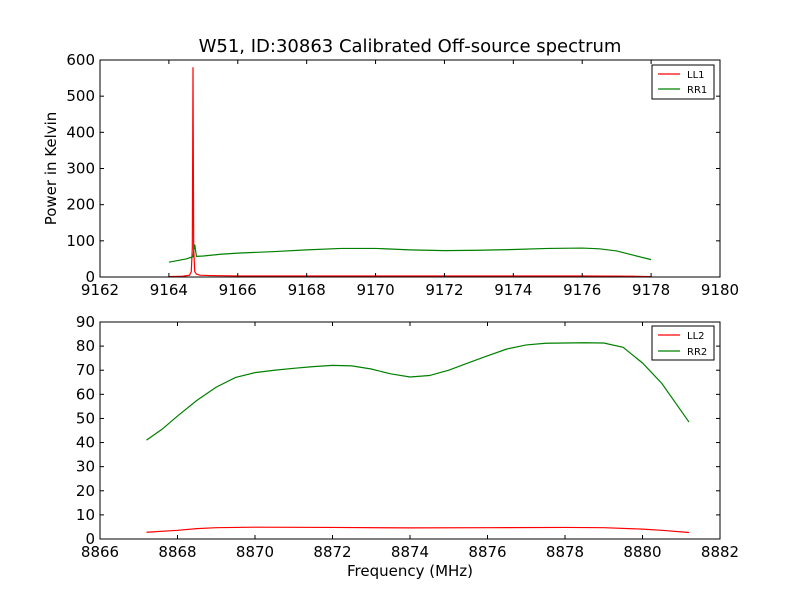 This screenshot has width=800, height=600. I want to click on x-tick-label: 9162, so click(100, 290).